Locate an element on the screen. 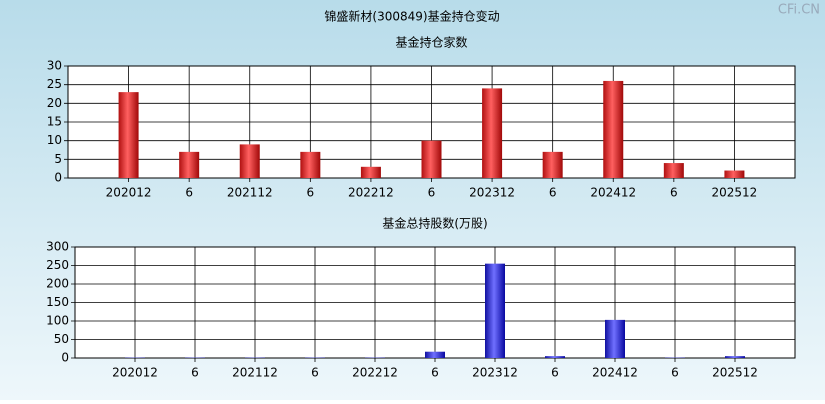 The width and height of the screenshot is (825, 404). chart-title: 基金总持股数(万股) is located at coordinates (434, 223).